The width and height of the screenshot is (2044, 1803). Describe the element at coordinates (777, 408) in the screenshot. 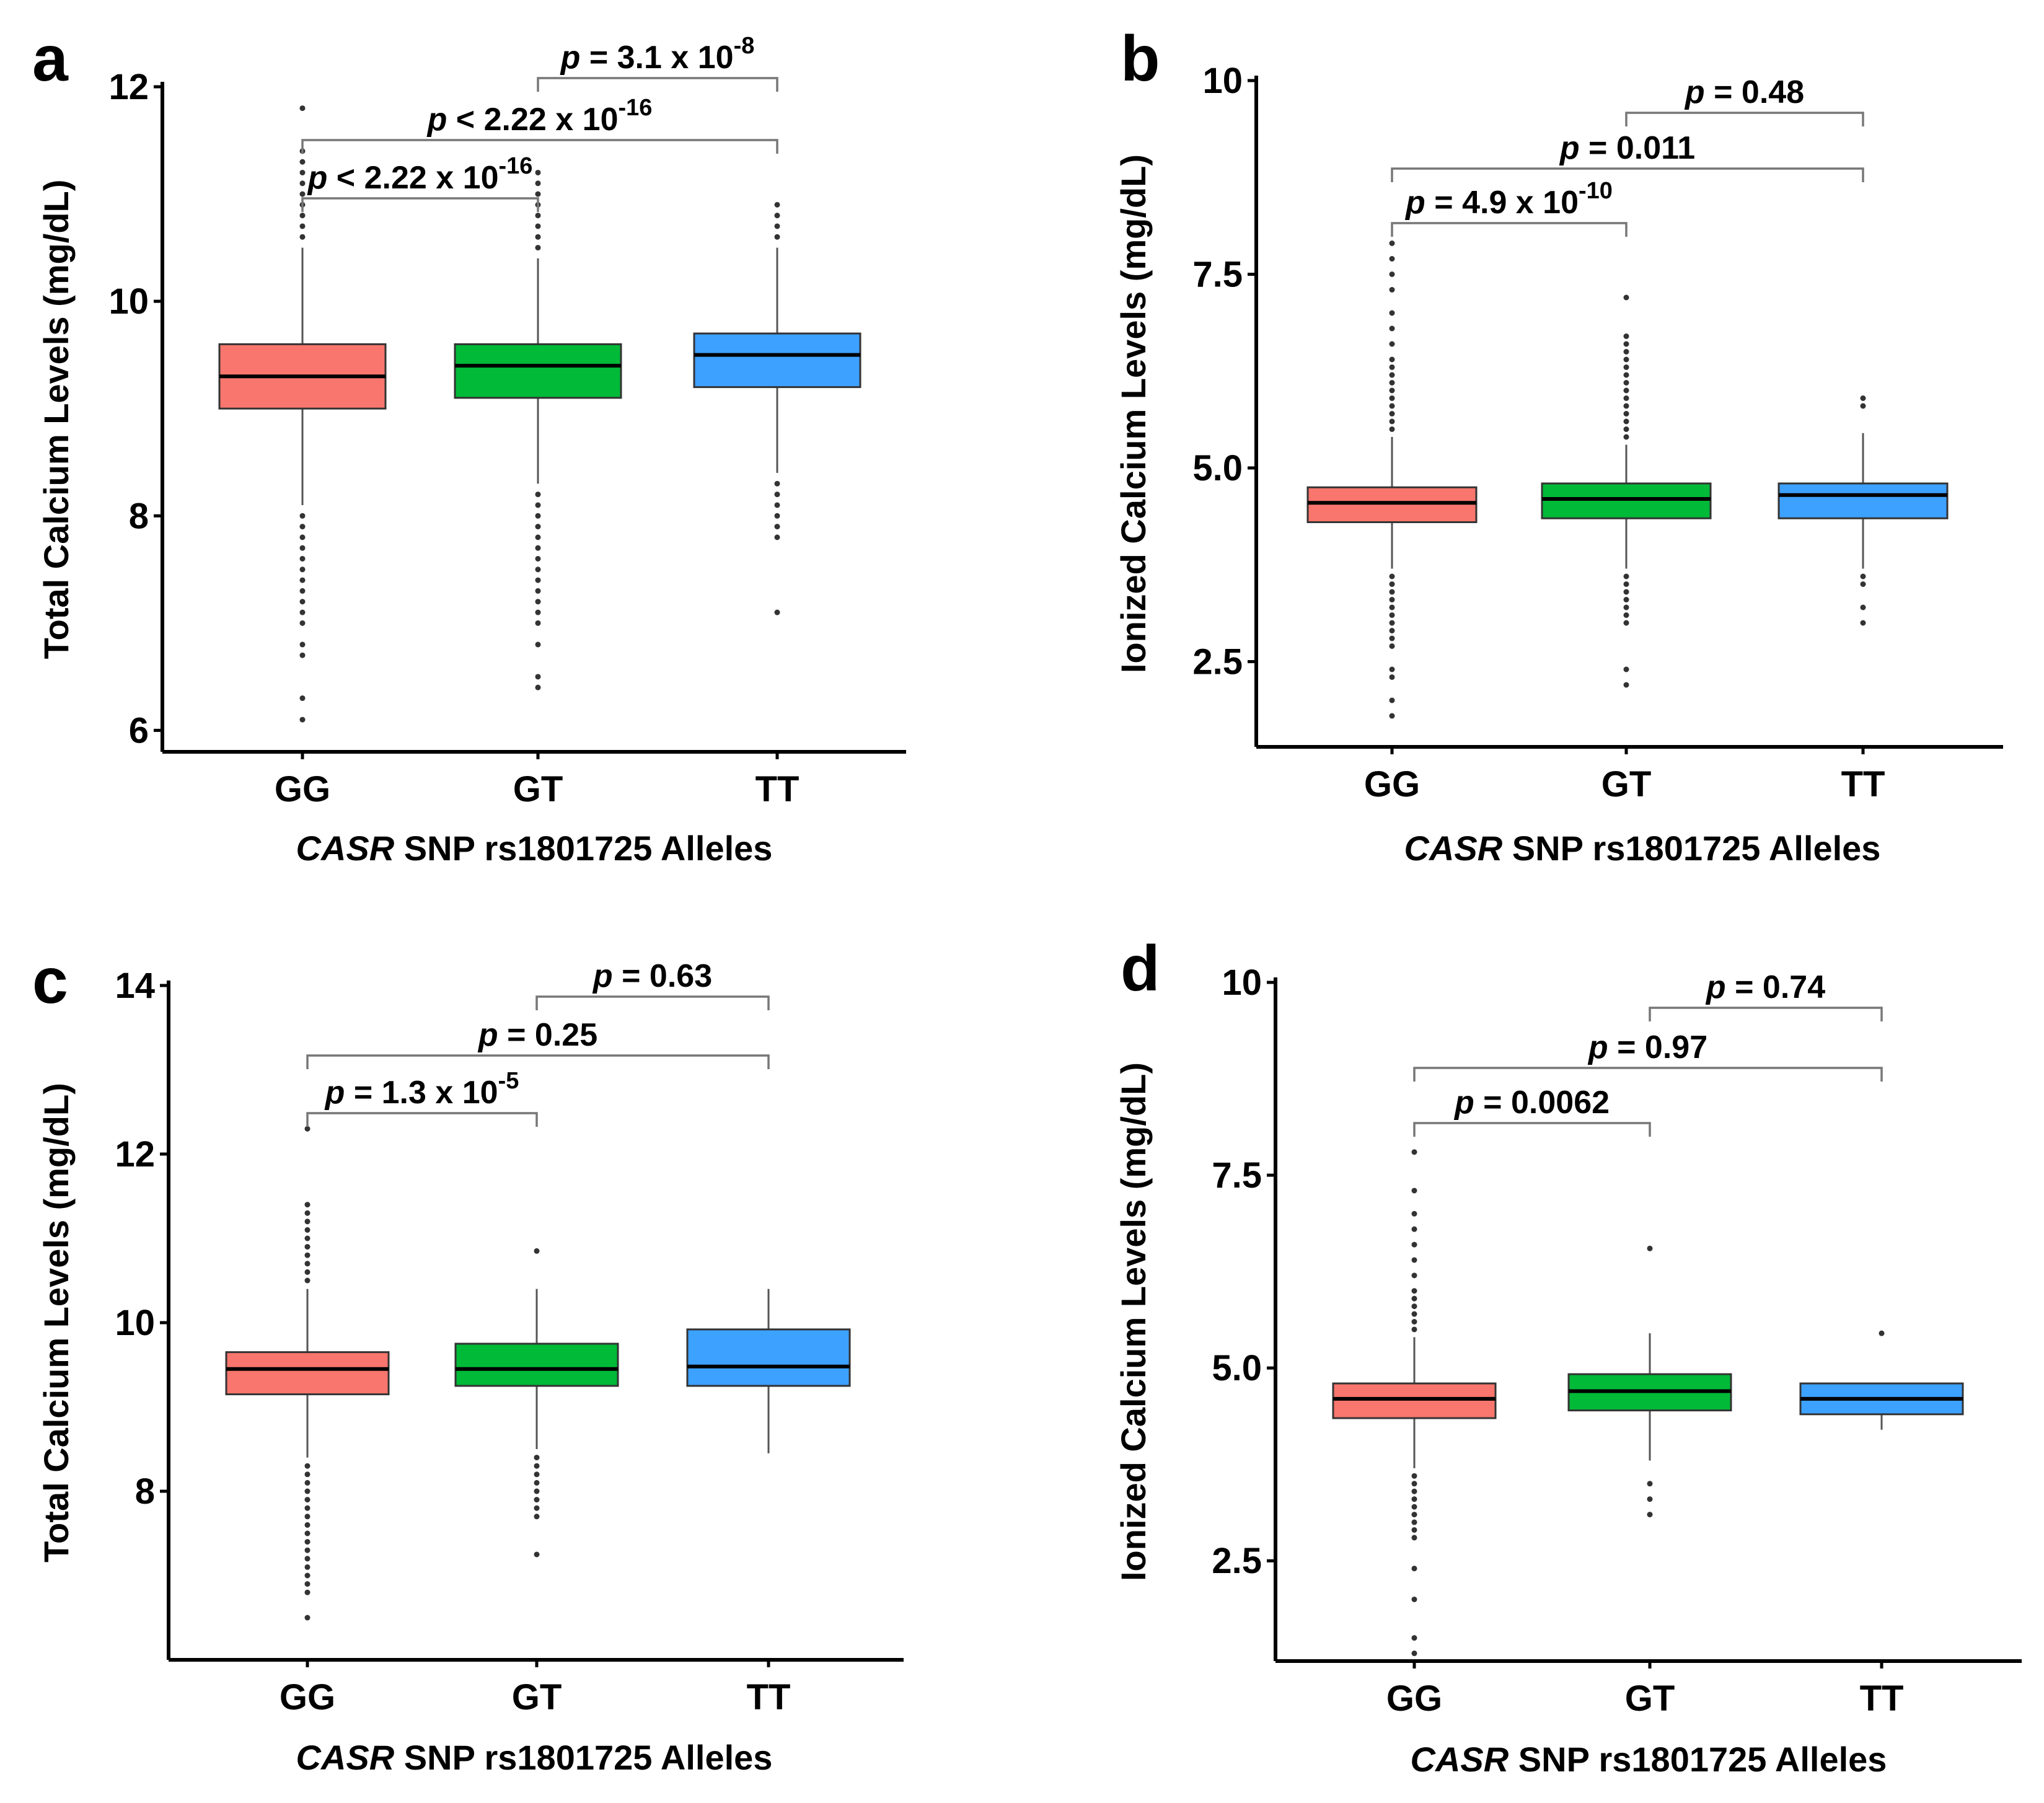

I see `box-tt` at that location.